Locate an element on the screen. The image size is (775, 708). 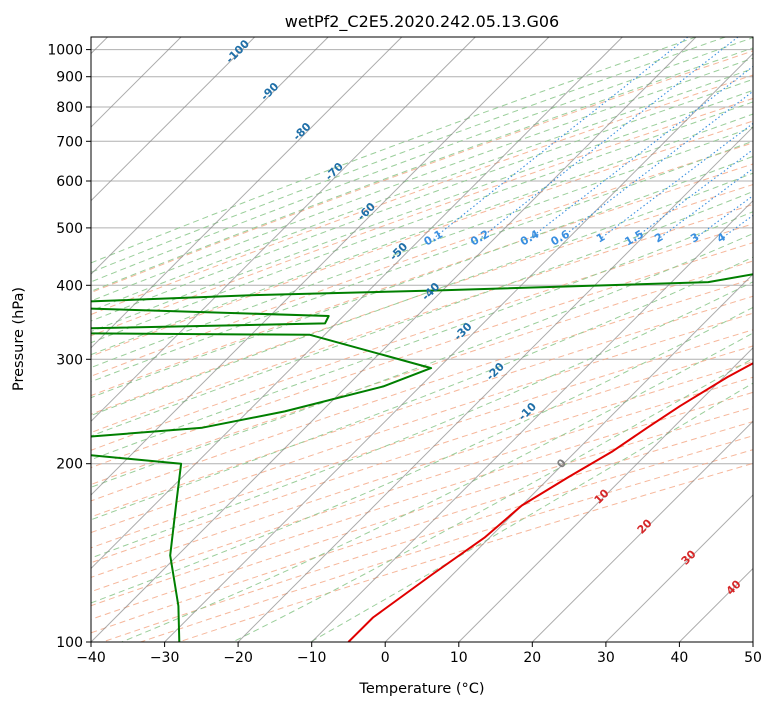
y-tick-label: 800 is located at coordinates (69, 108).